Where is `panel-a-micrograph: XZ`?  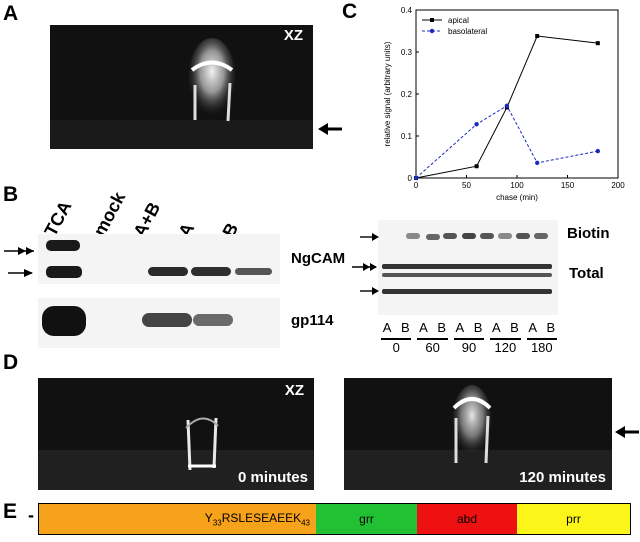
panel-a-micrograph: XZ is located at coordinates (181, 87).